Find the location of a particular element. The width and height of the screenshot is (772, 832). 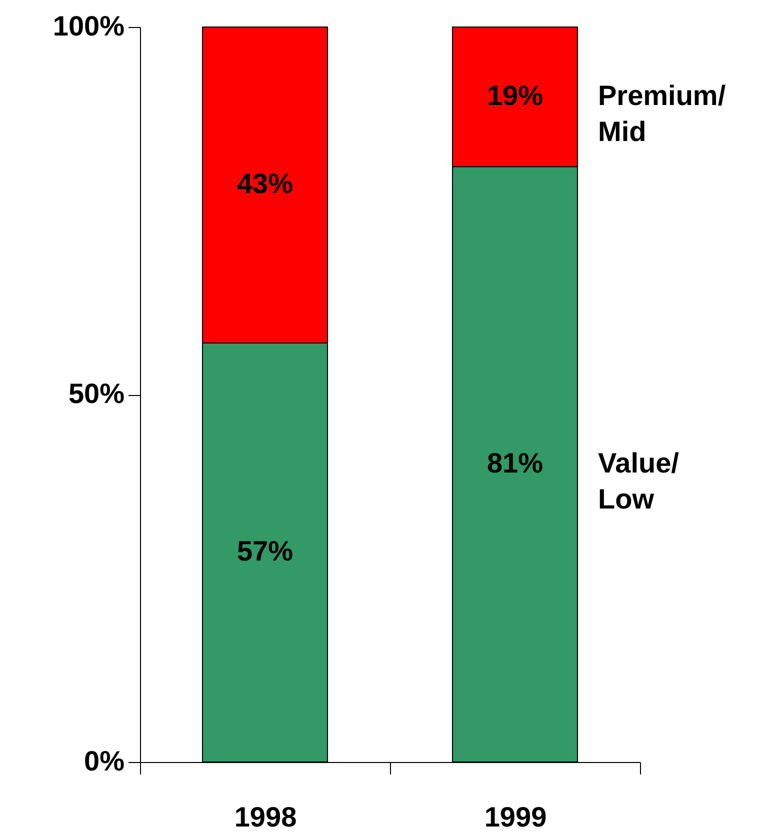

data-label: 81% is located at coordinates (515, 462).